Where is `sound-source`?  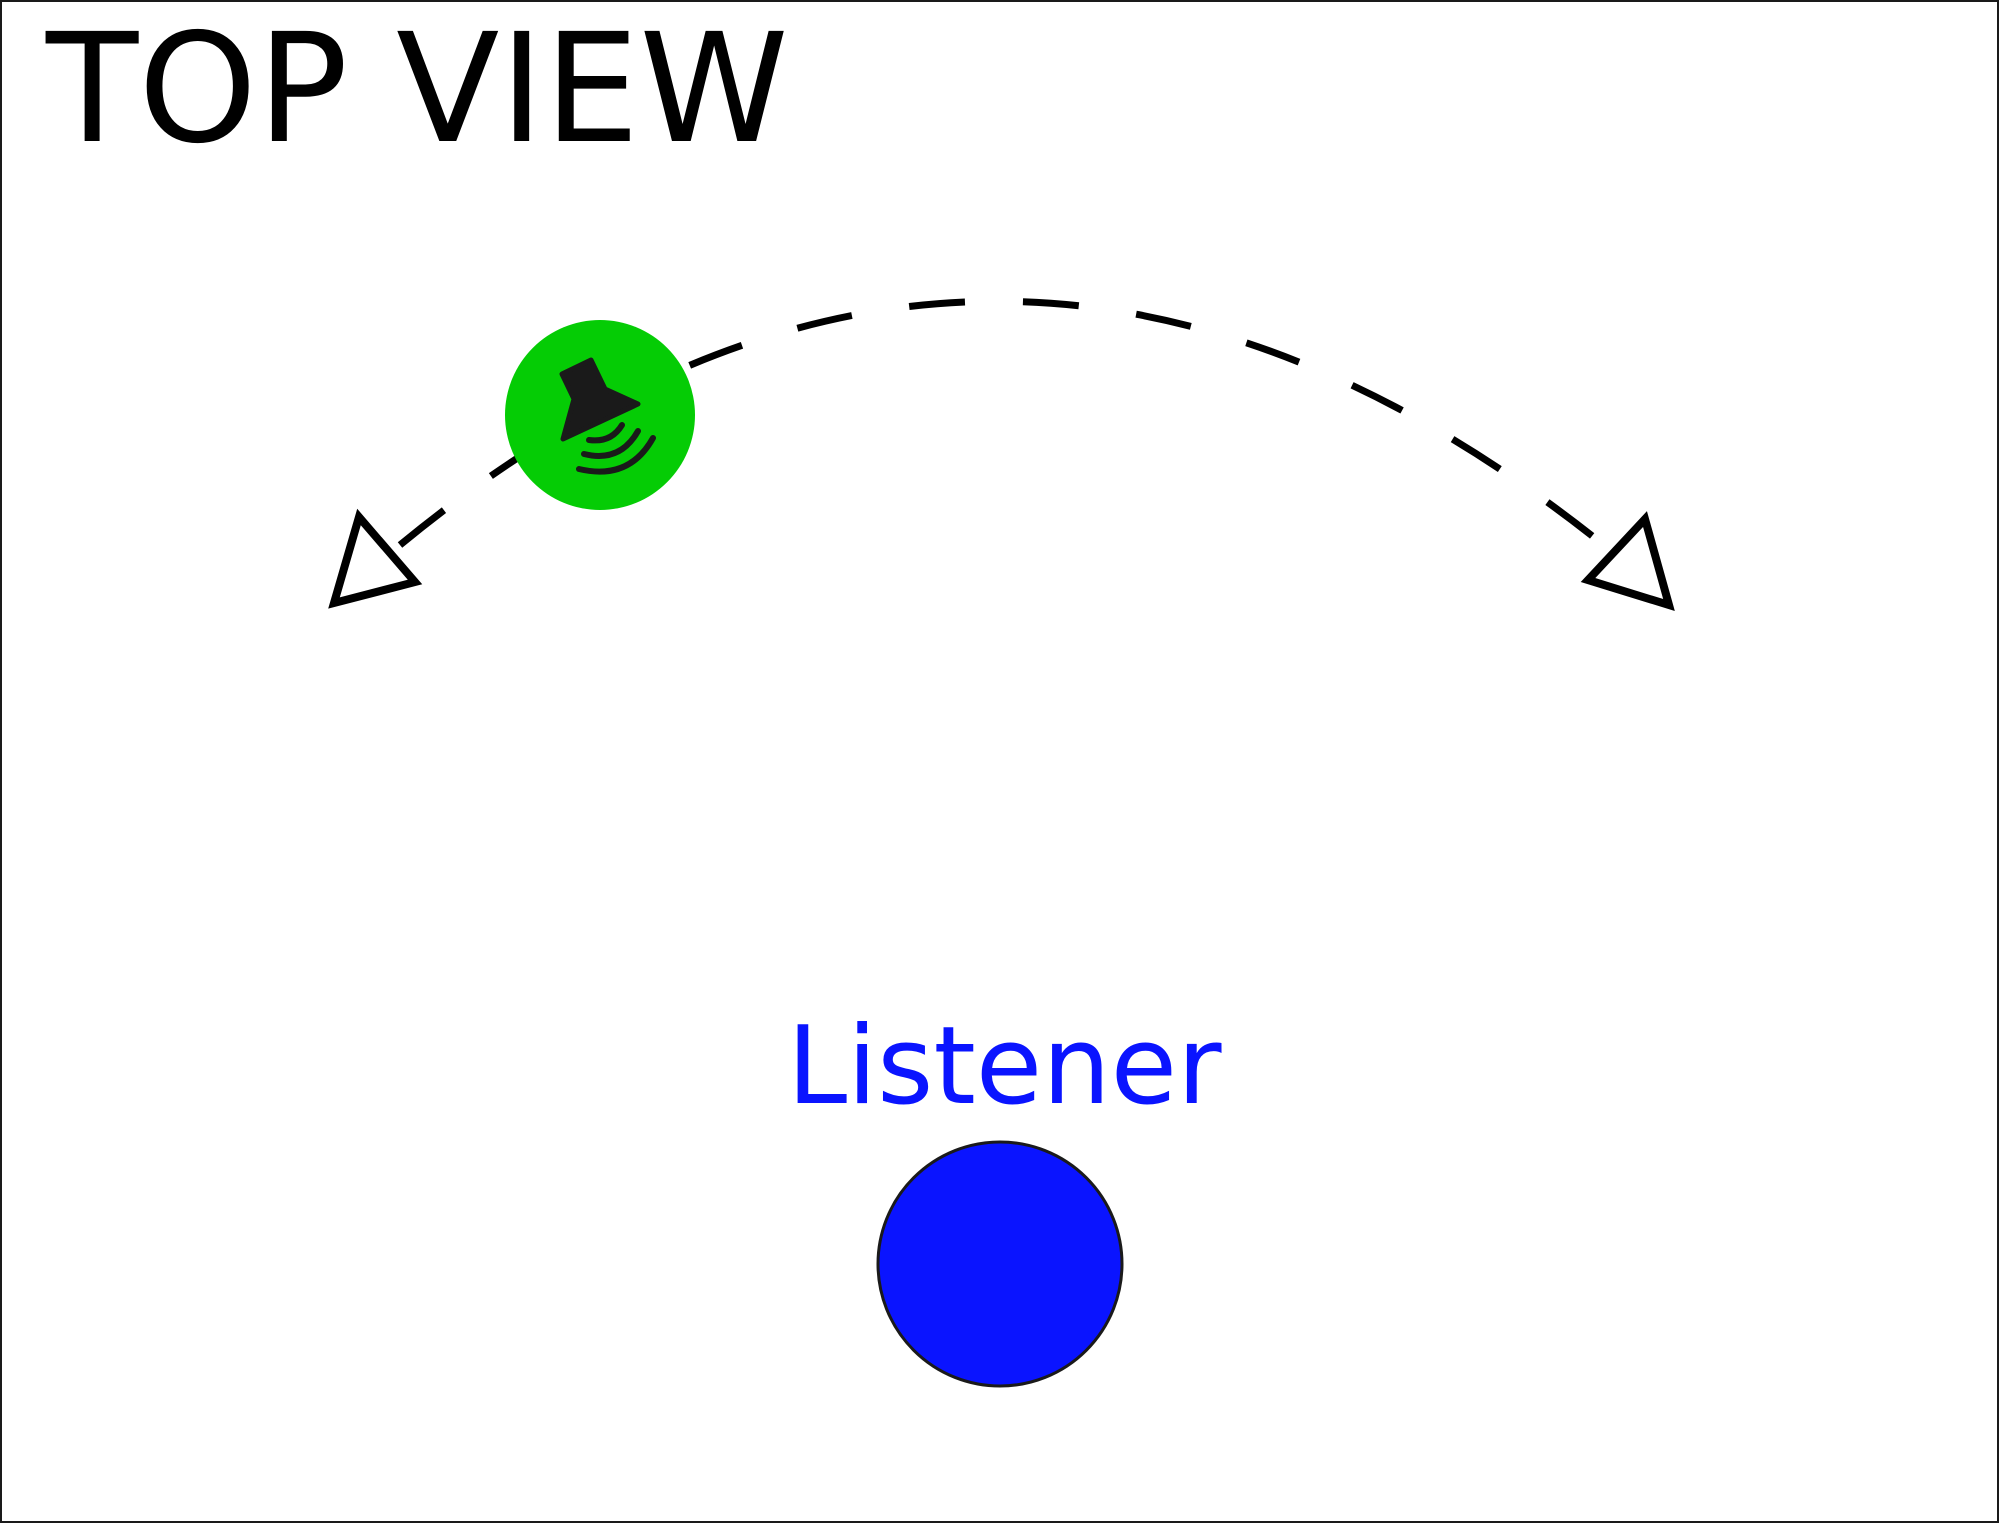 sound-source is located at coordinates (600, 415).